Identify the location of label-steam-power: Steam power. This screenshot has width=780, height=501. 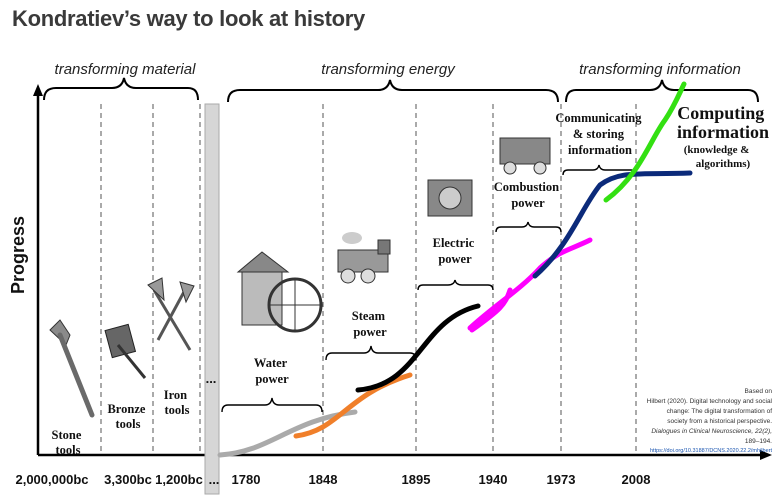
(370, 324).